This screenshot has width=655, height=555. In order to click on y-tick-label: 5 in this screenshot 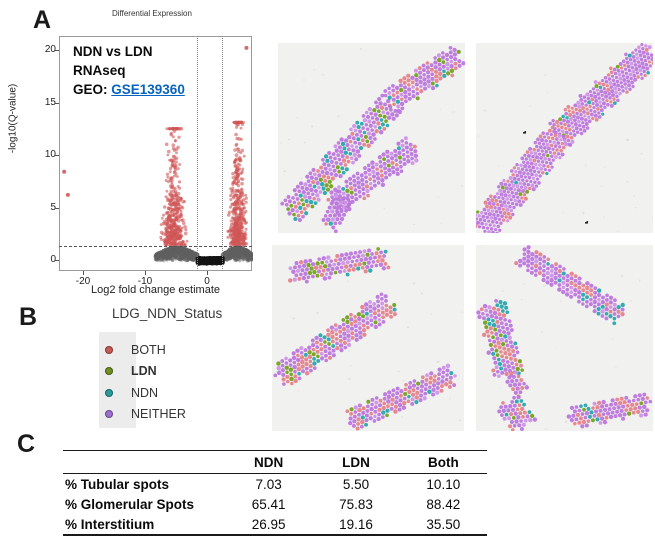, I will do `click(53, 207)`.